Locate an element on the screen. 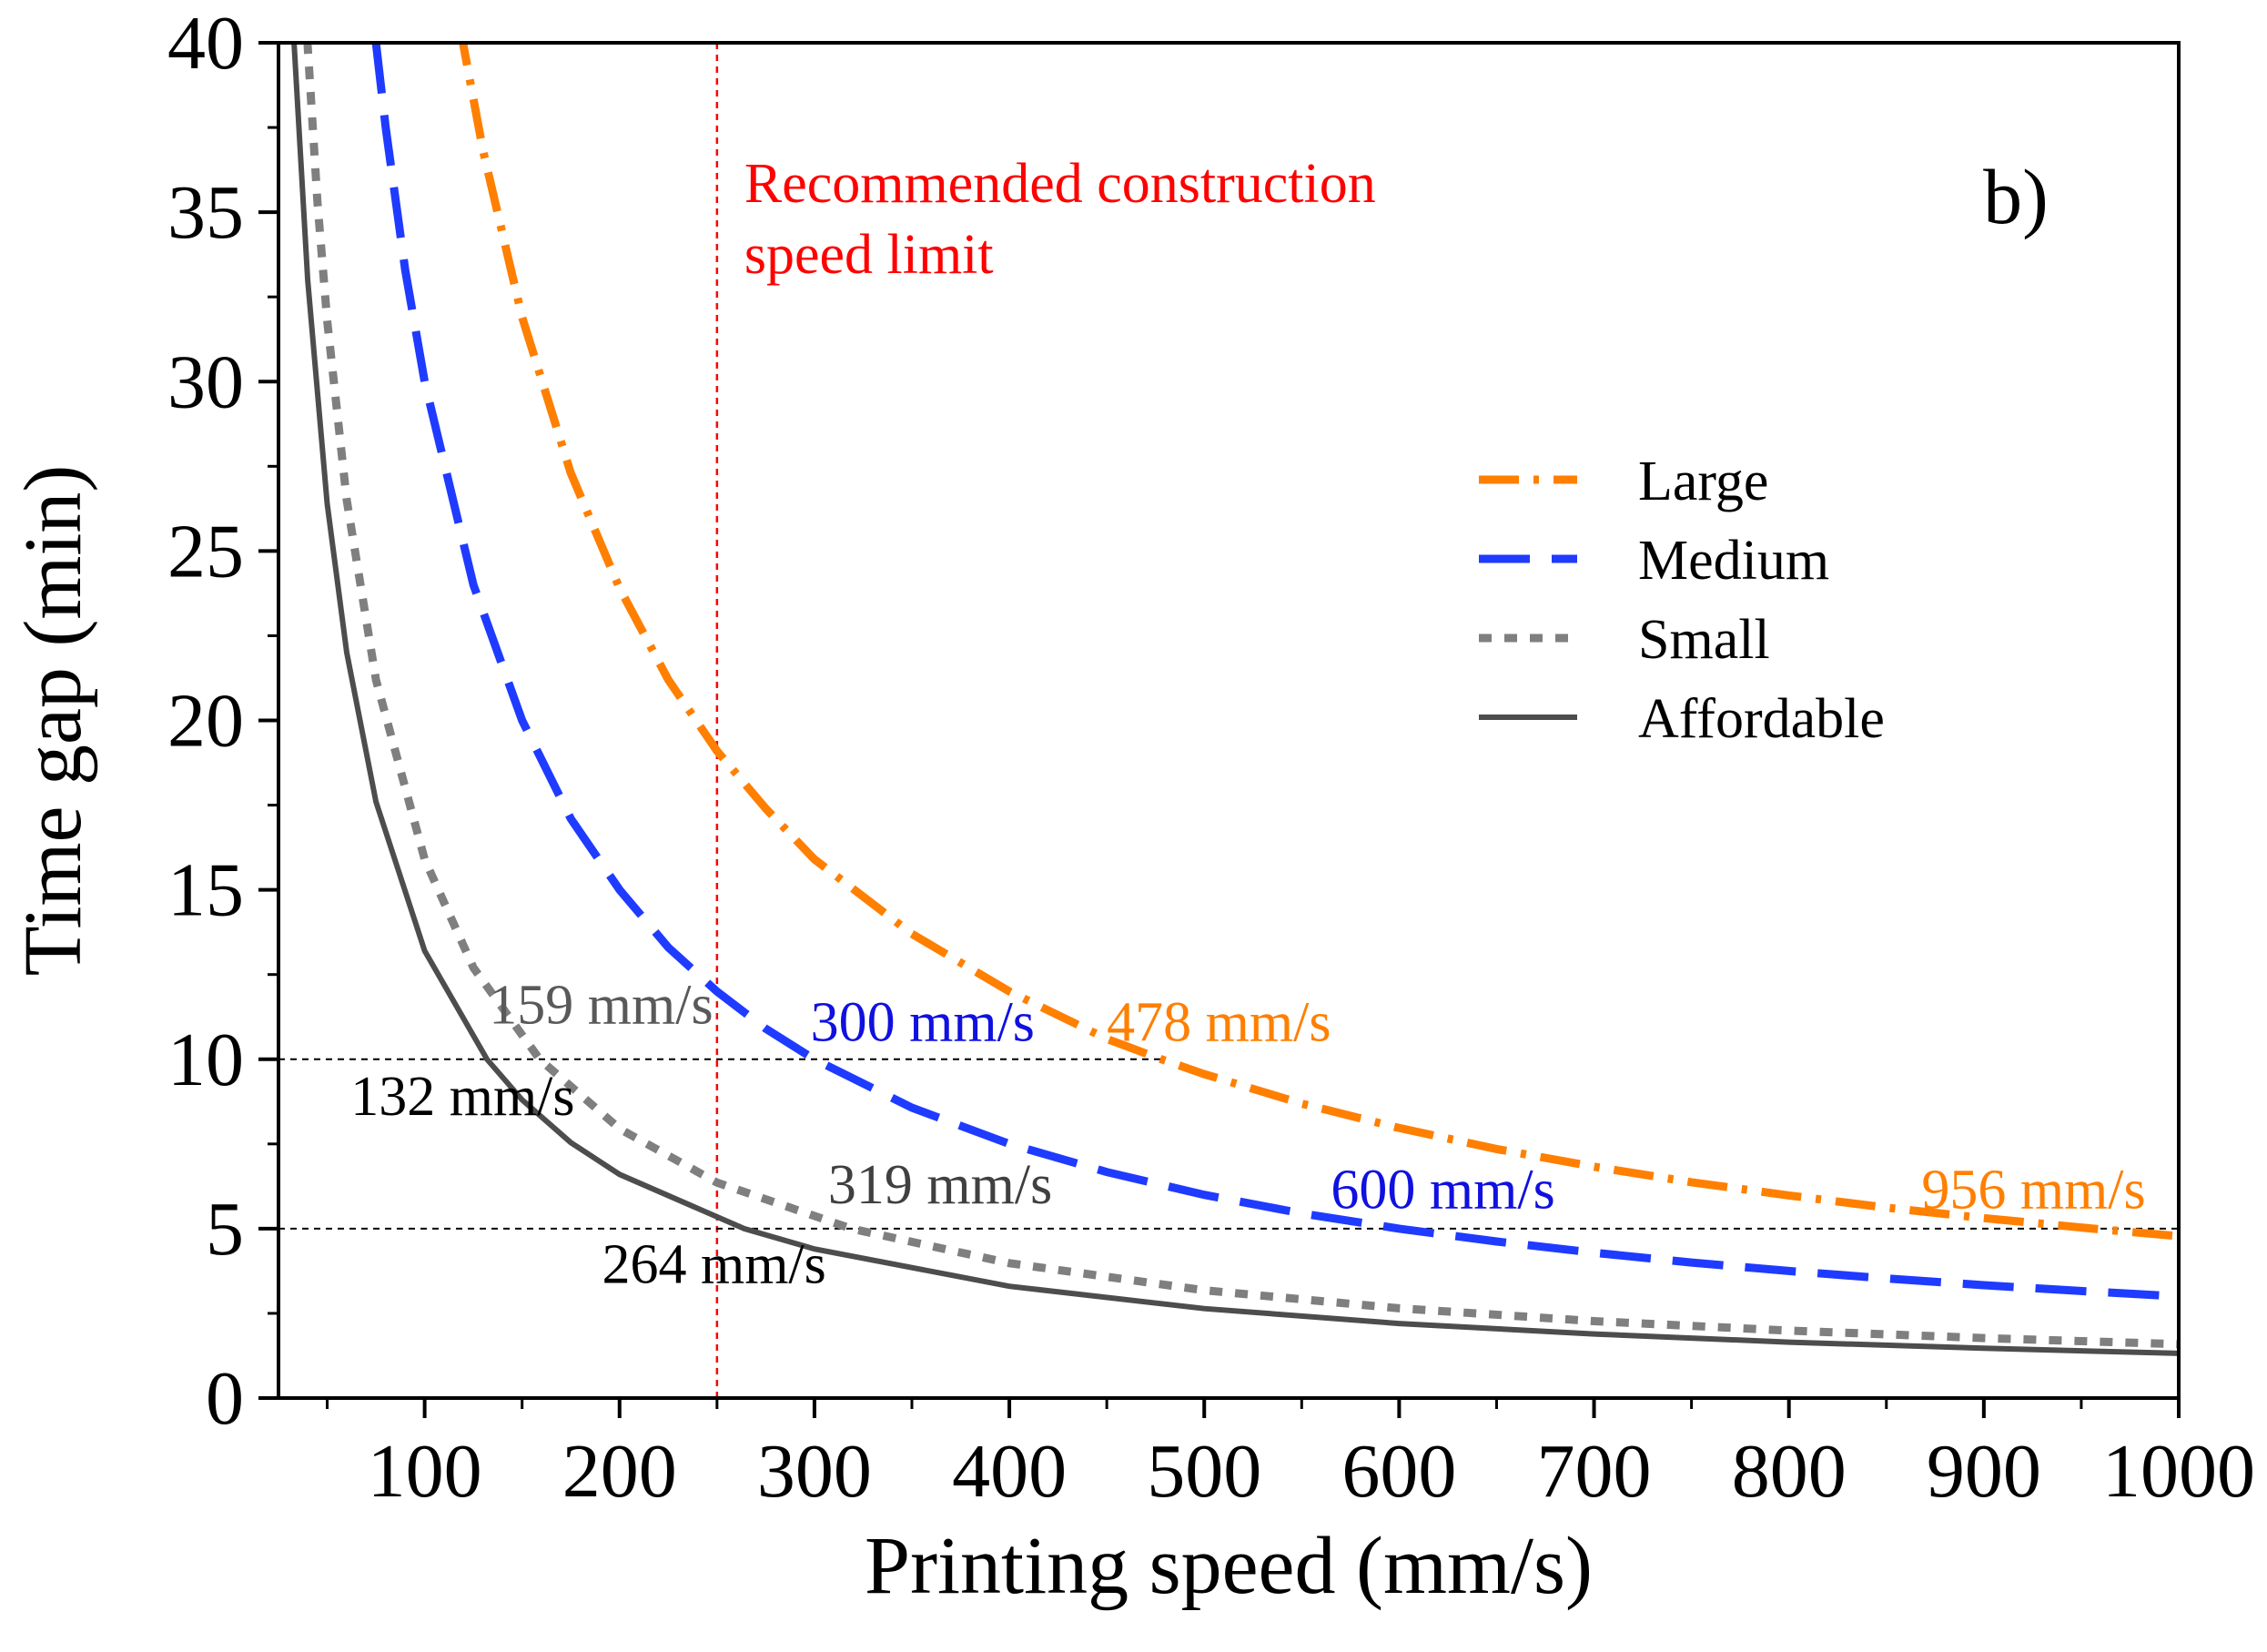  legend: Large Medium Small Affordable is located at coordinates (1682, 601).